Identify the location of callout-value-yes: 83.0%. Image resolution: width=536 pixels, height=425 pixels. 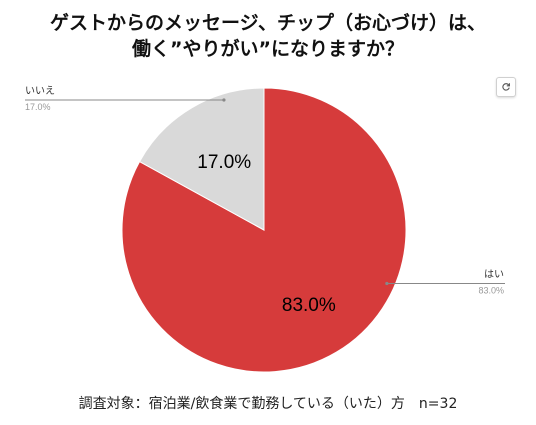
(491, 291).